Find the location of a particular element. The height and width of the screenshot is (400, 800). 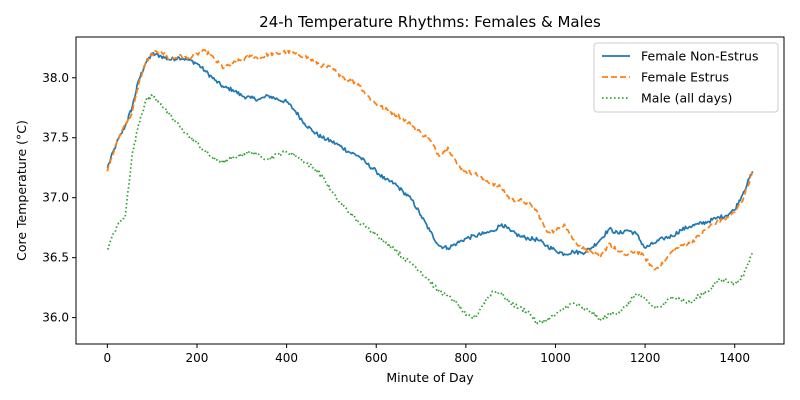

y-tick-label: 37.5 is located at coordinates (55, 138).